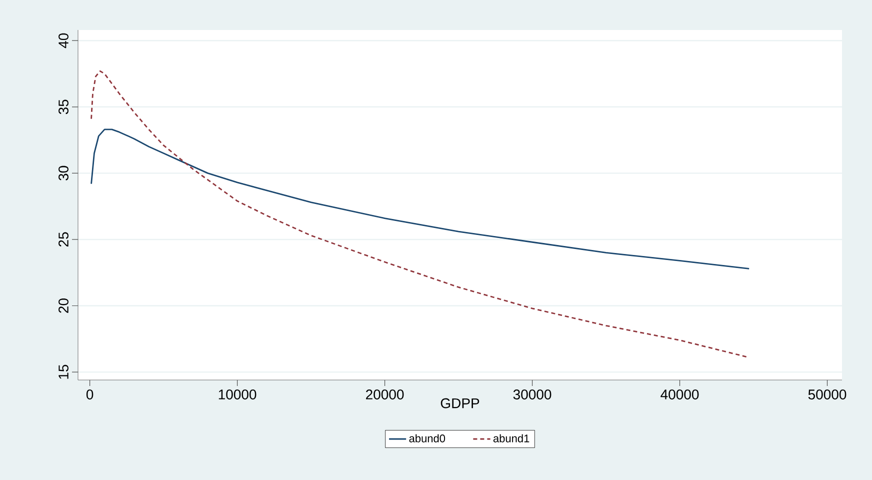 This screenshot has height=480, width=872. I want to click on x-tick-label: 0, so click(90, 395).